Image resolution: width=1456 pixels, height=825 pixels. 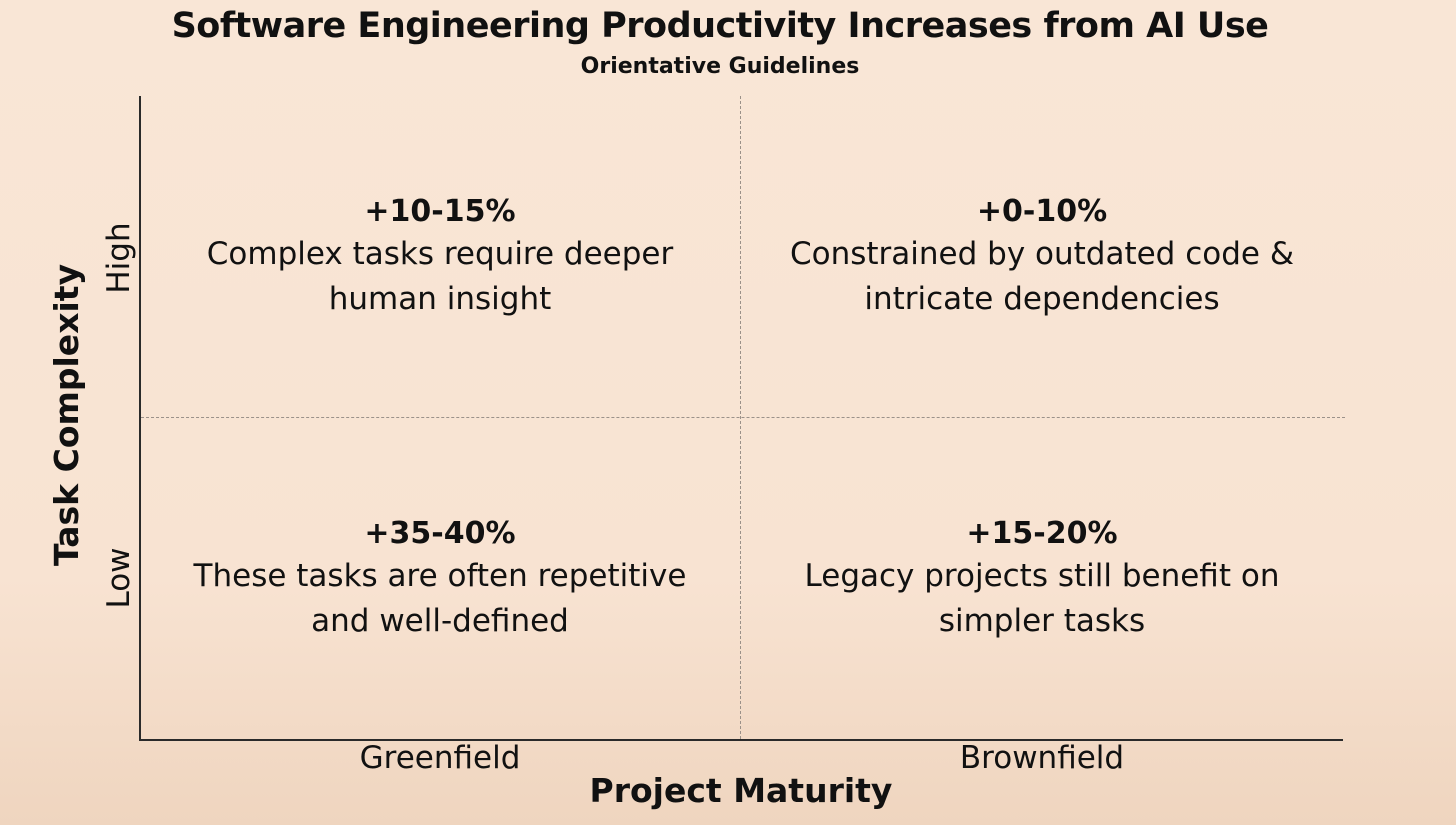 I want to click on horizontal-divider, so click(x=743, y=417).